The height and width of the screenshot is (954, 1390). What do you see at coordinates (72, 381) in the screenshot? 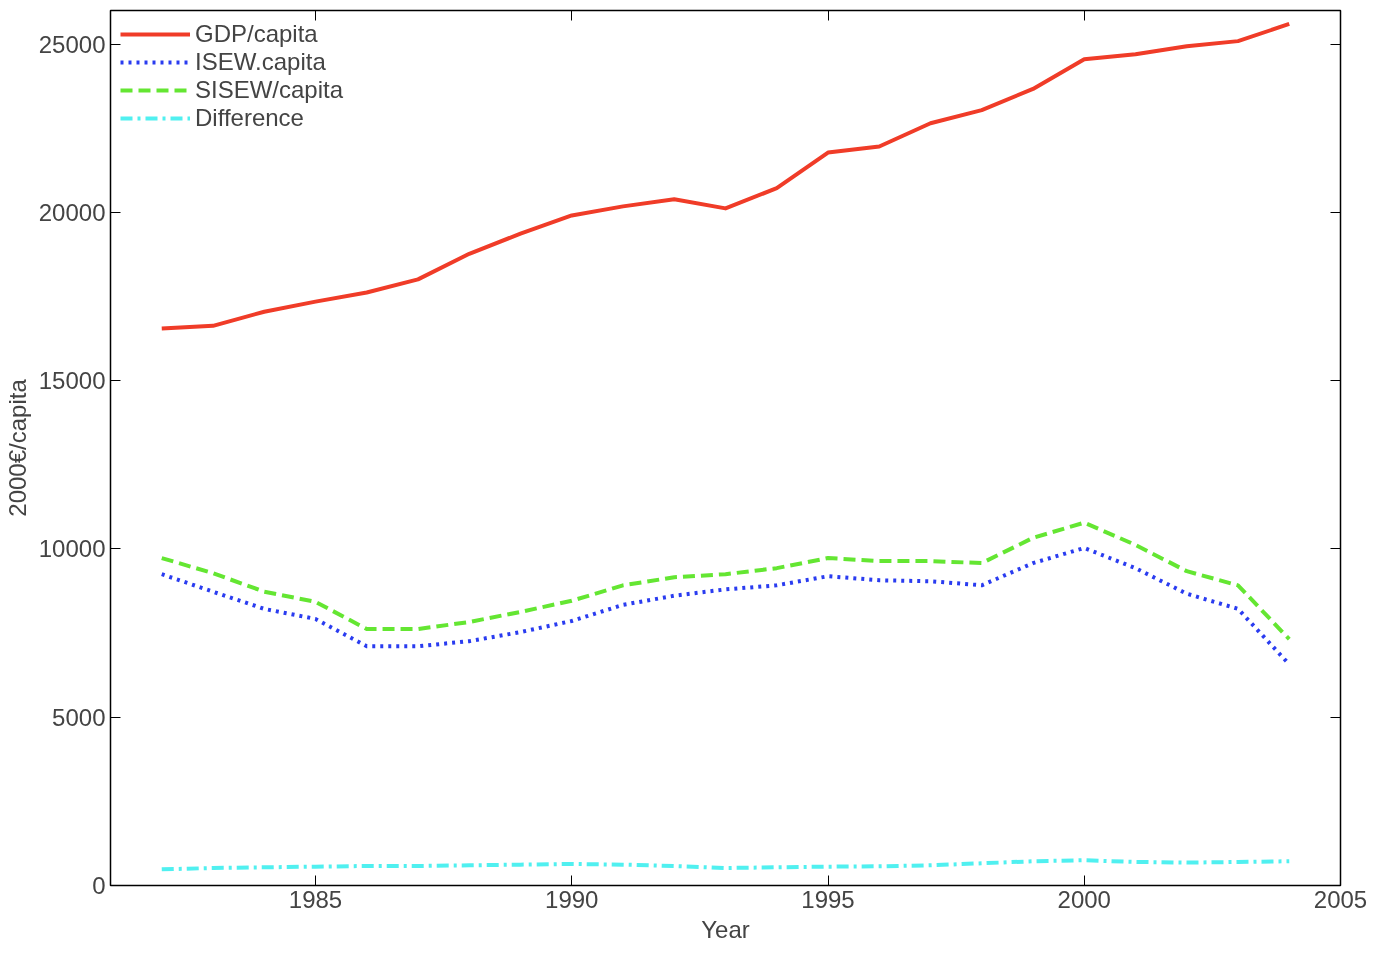
I see `y-tick-label: 15000` at bounding box center [72, 381].